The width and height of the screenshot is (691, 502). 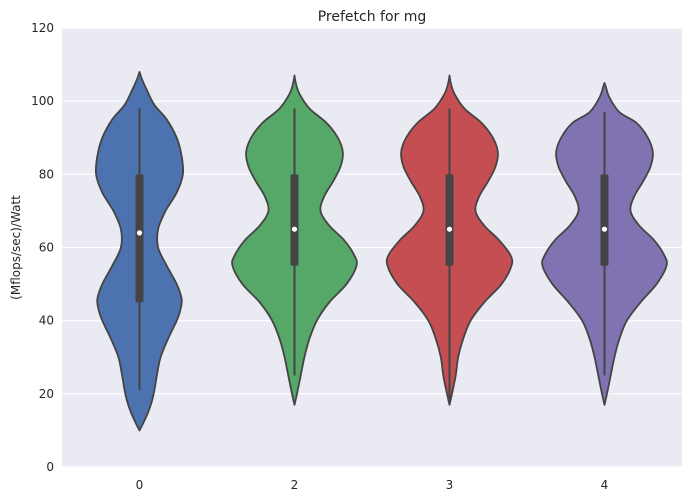 I want to click on x-tick-labels: 0 2 3 4, so click(x=372, y=485).